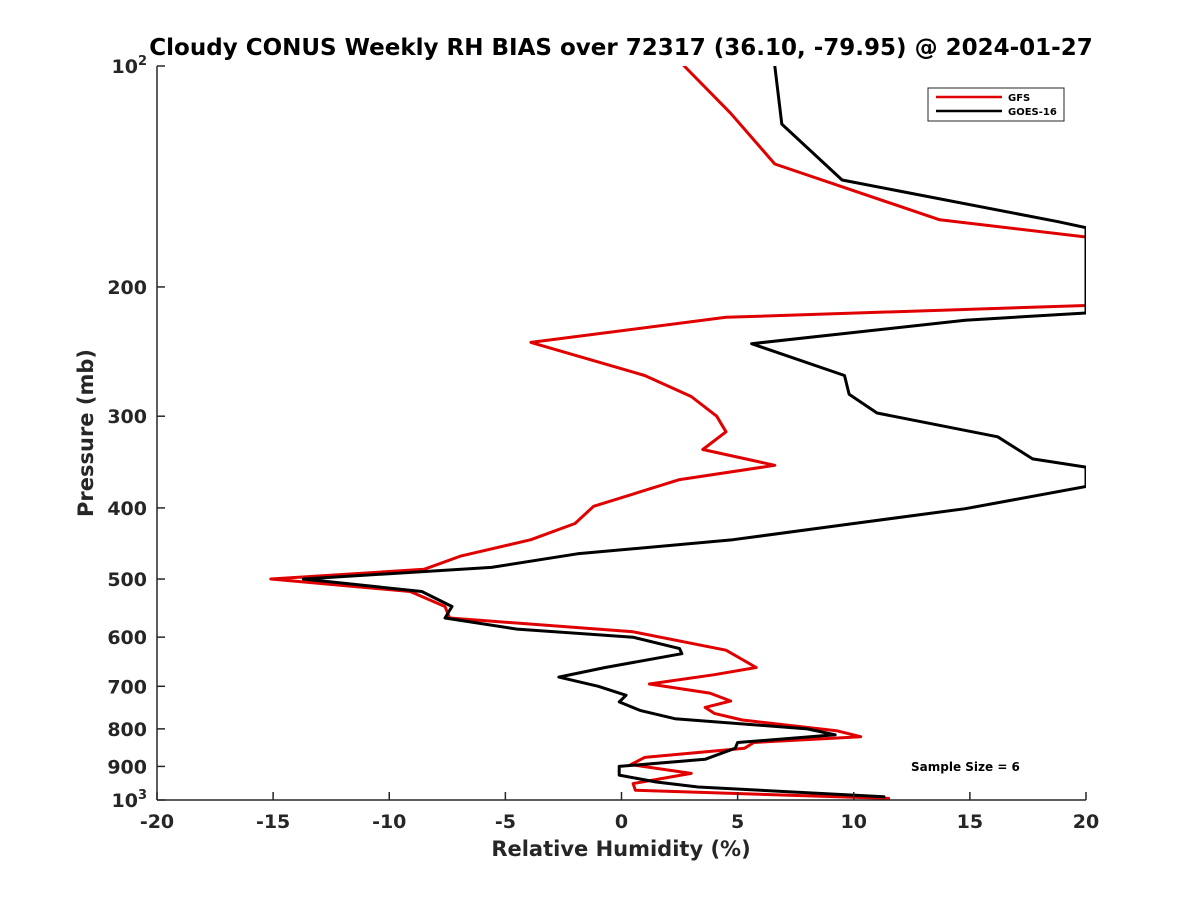 Image resolution: width=1200 pixels, height=900 pixels. Describe the element at coordinates (127, 288) in the screenshot. I see `y-tick-label: 200` at that location.